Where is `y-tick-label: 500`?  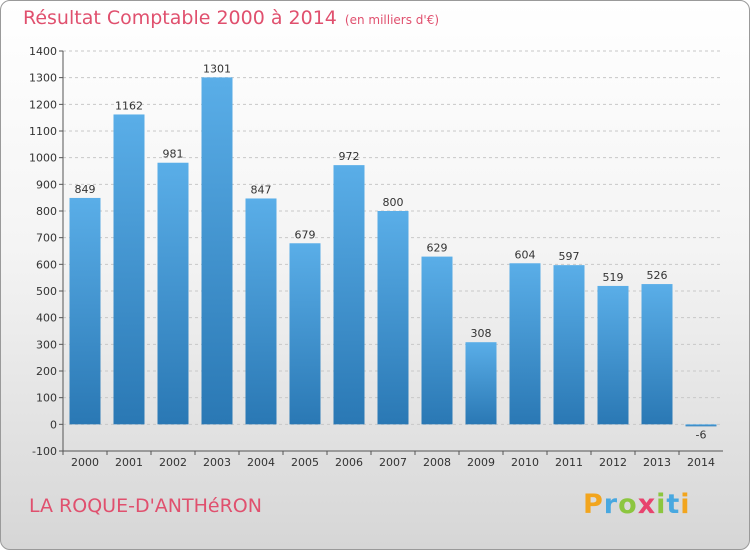 y-tick-label: 500 is located at coordinates (46, 291).